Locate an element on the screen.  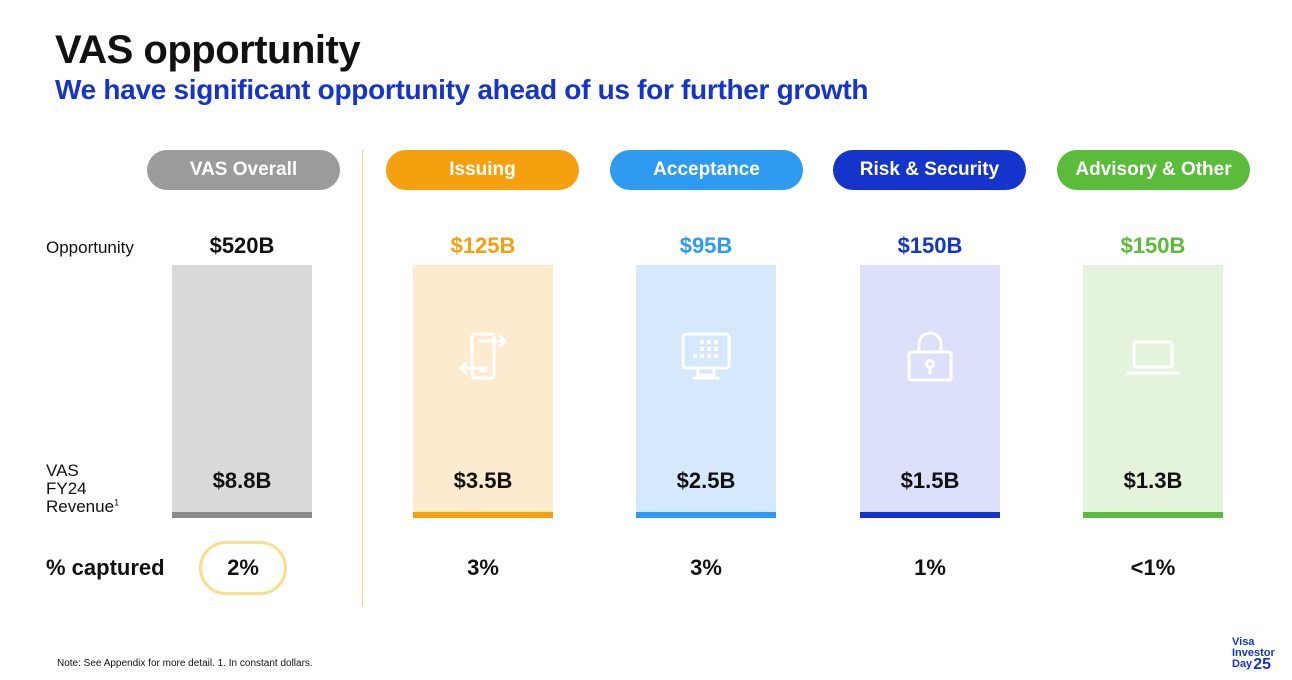
page-title: VAS opportunity is located at coordinates (208, 50).